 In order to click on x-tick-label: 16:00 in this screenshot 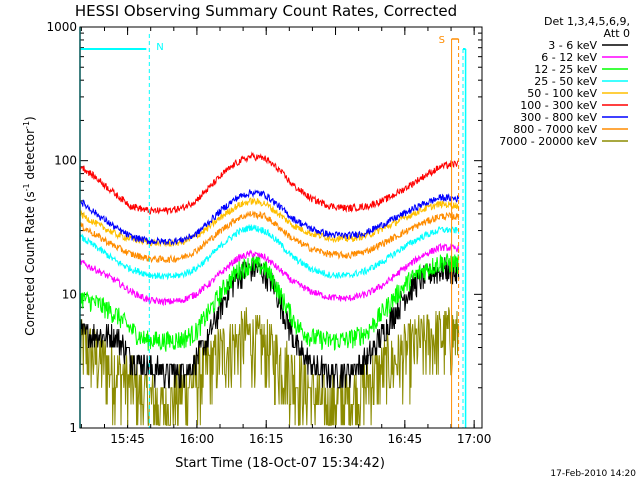, I will do `click(197, 439)`.